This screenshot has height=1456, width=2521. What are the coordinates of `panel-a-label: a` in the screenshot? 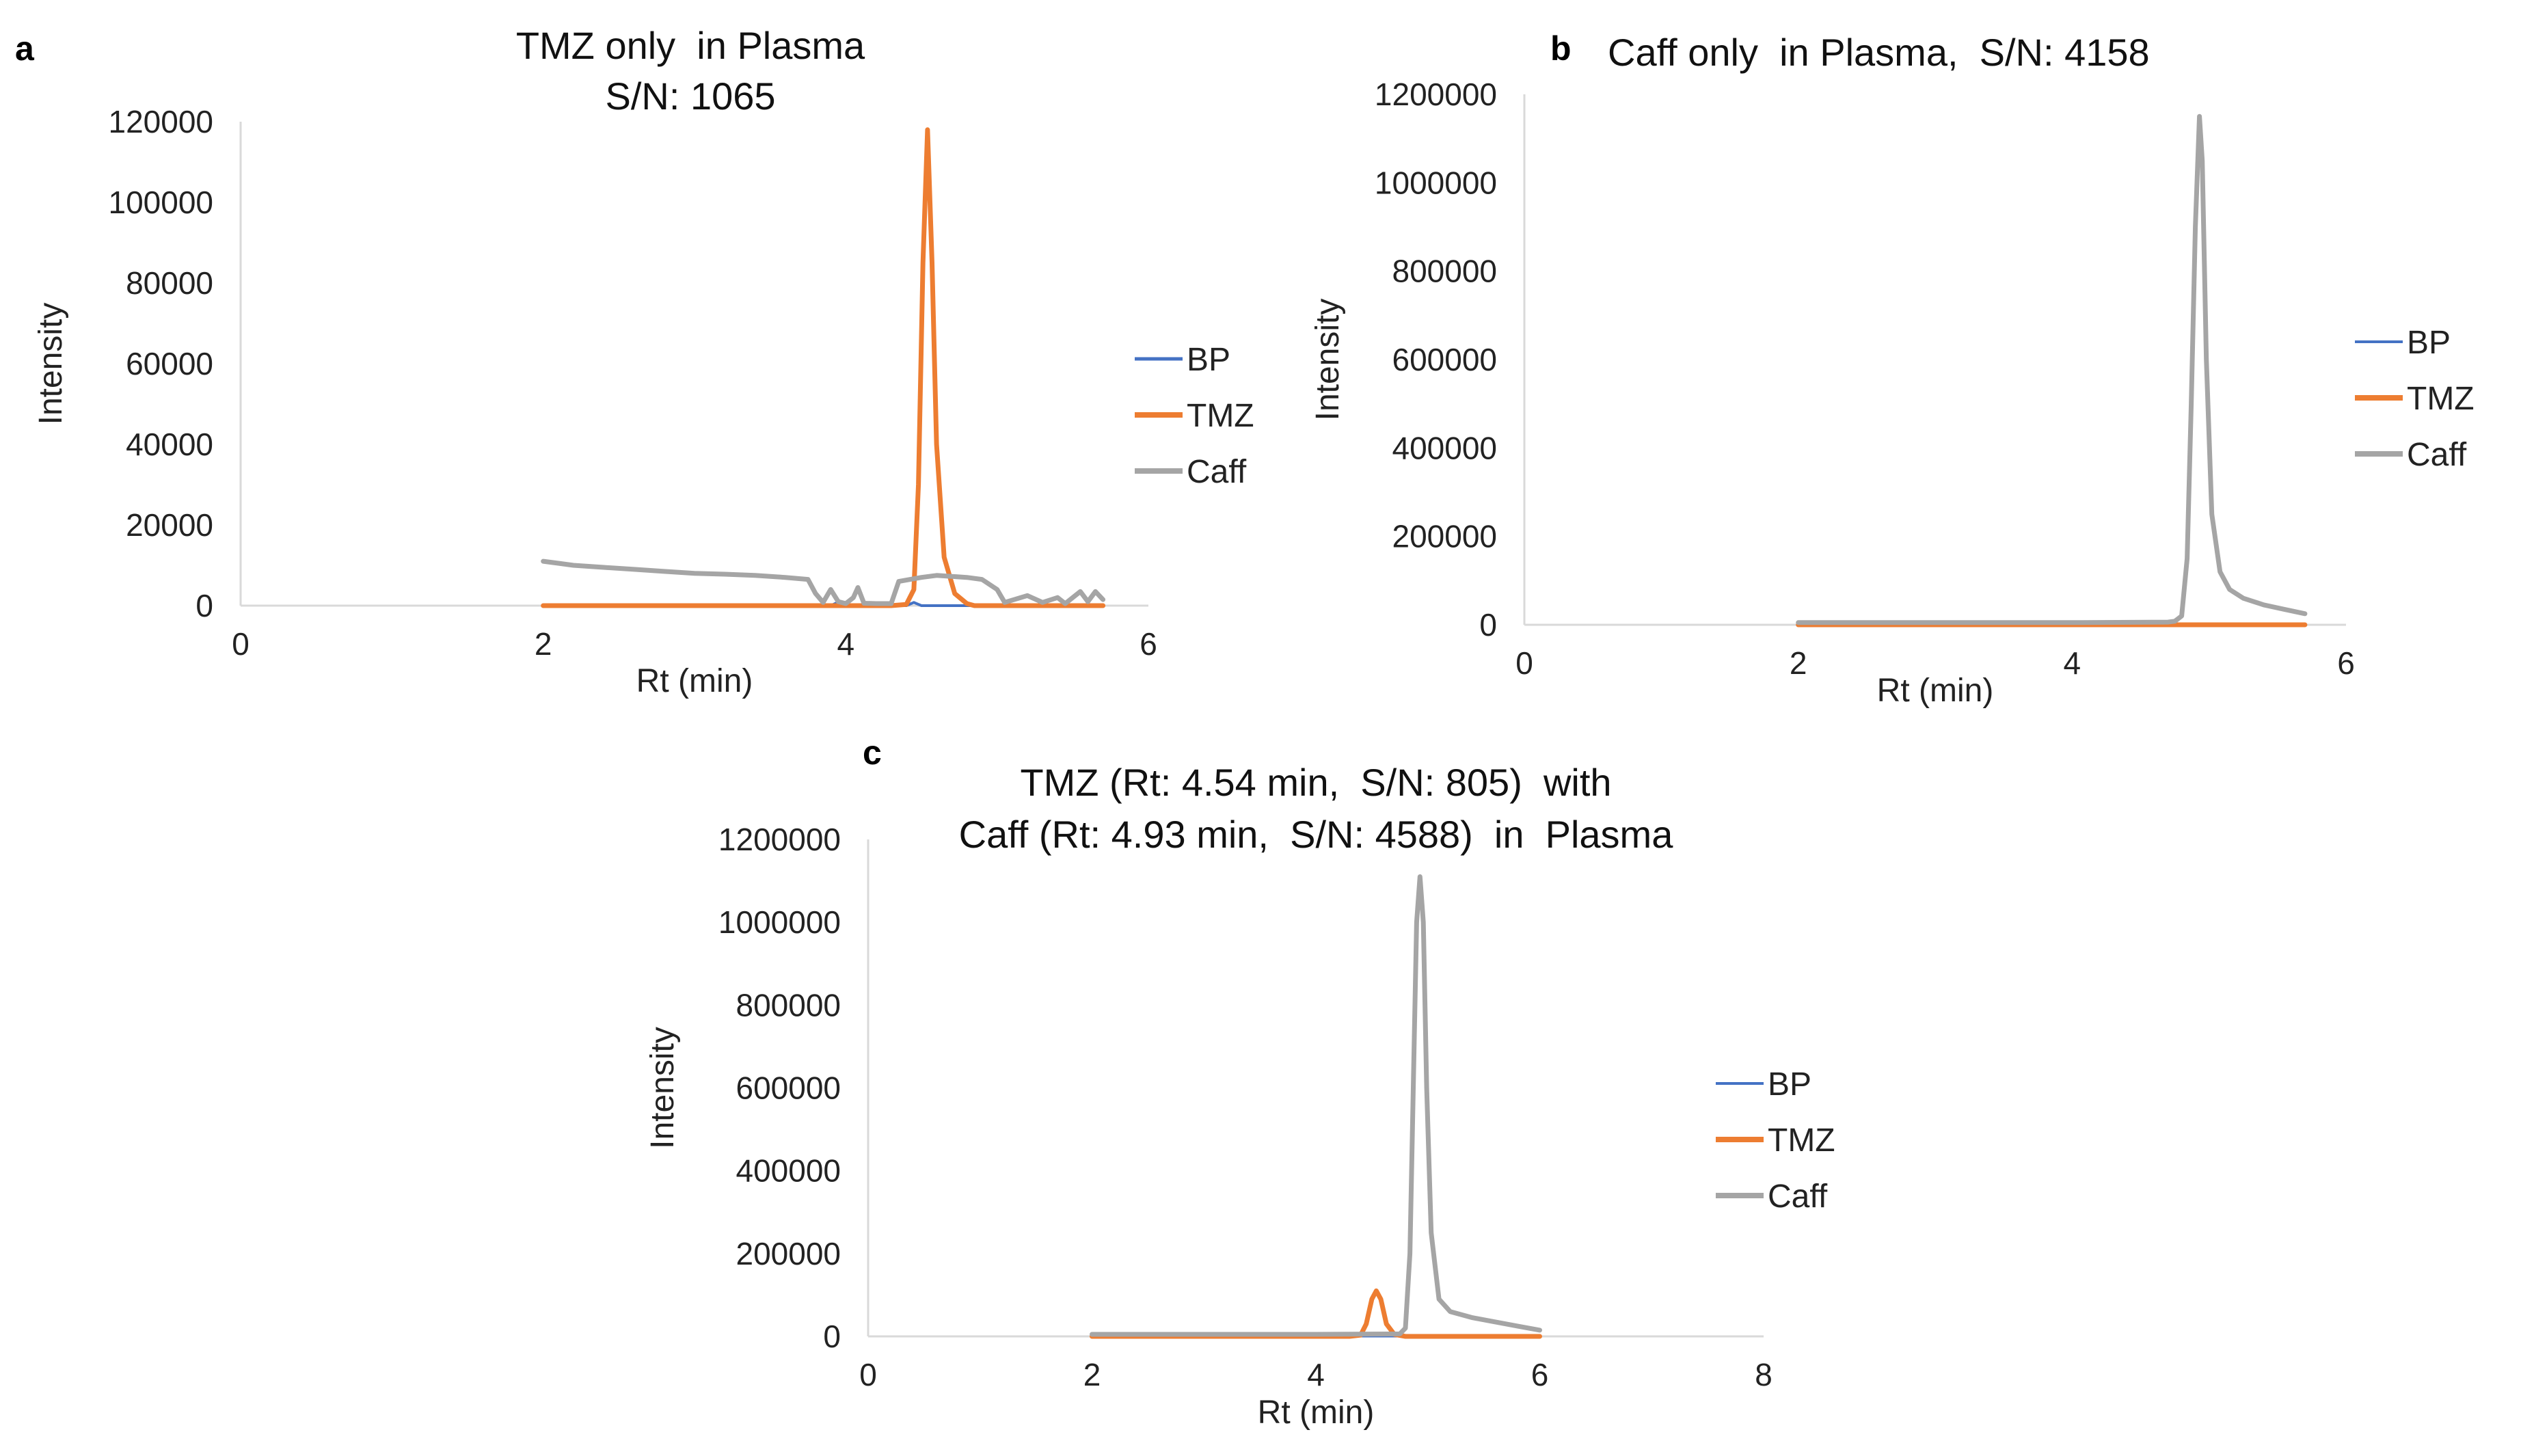 It's located at (25, 48).